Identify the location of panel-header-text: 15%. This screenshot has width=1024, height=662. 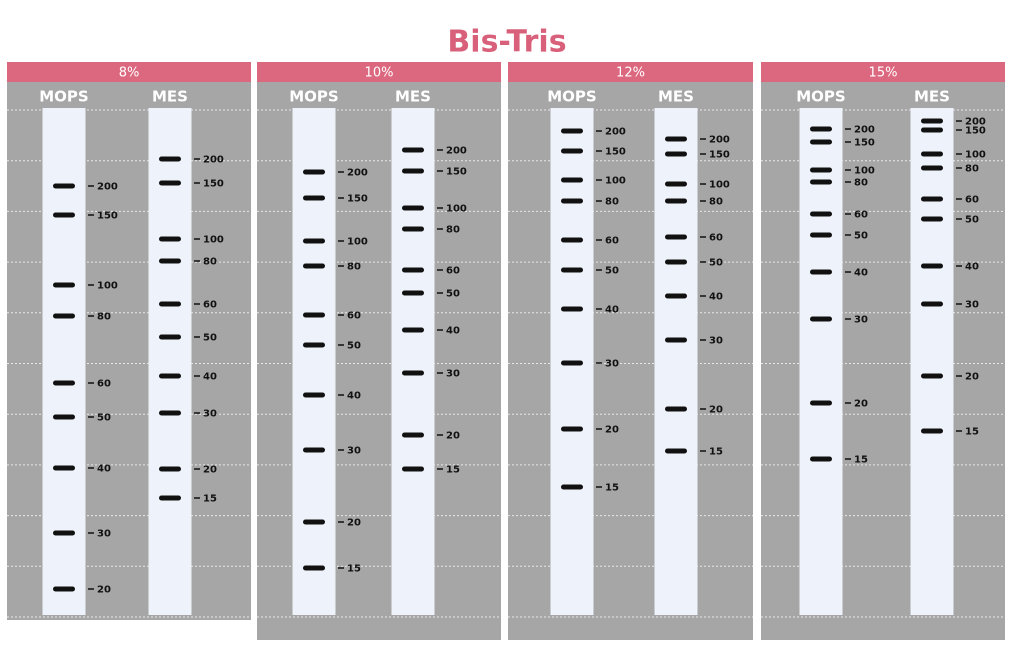
(883, 73).